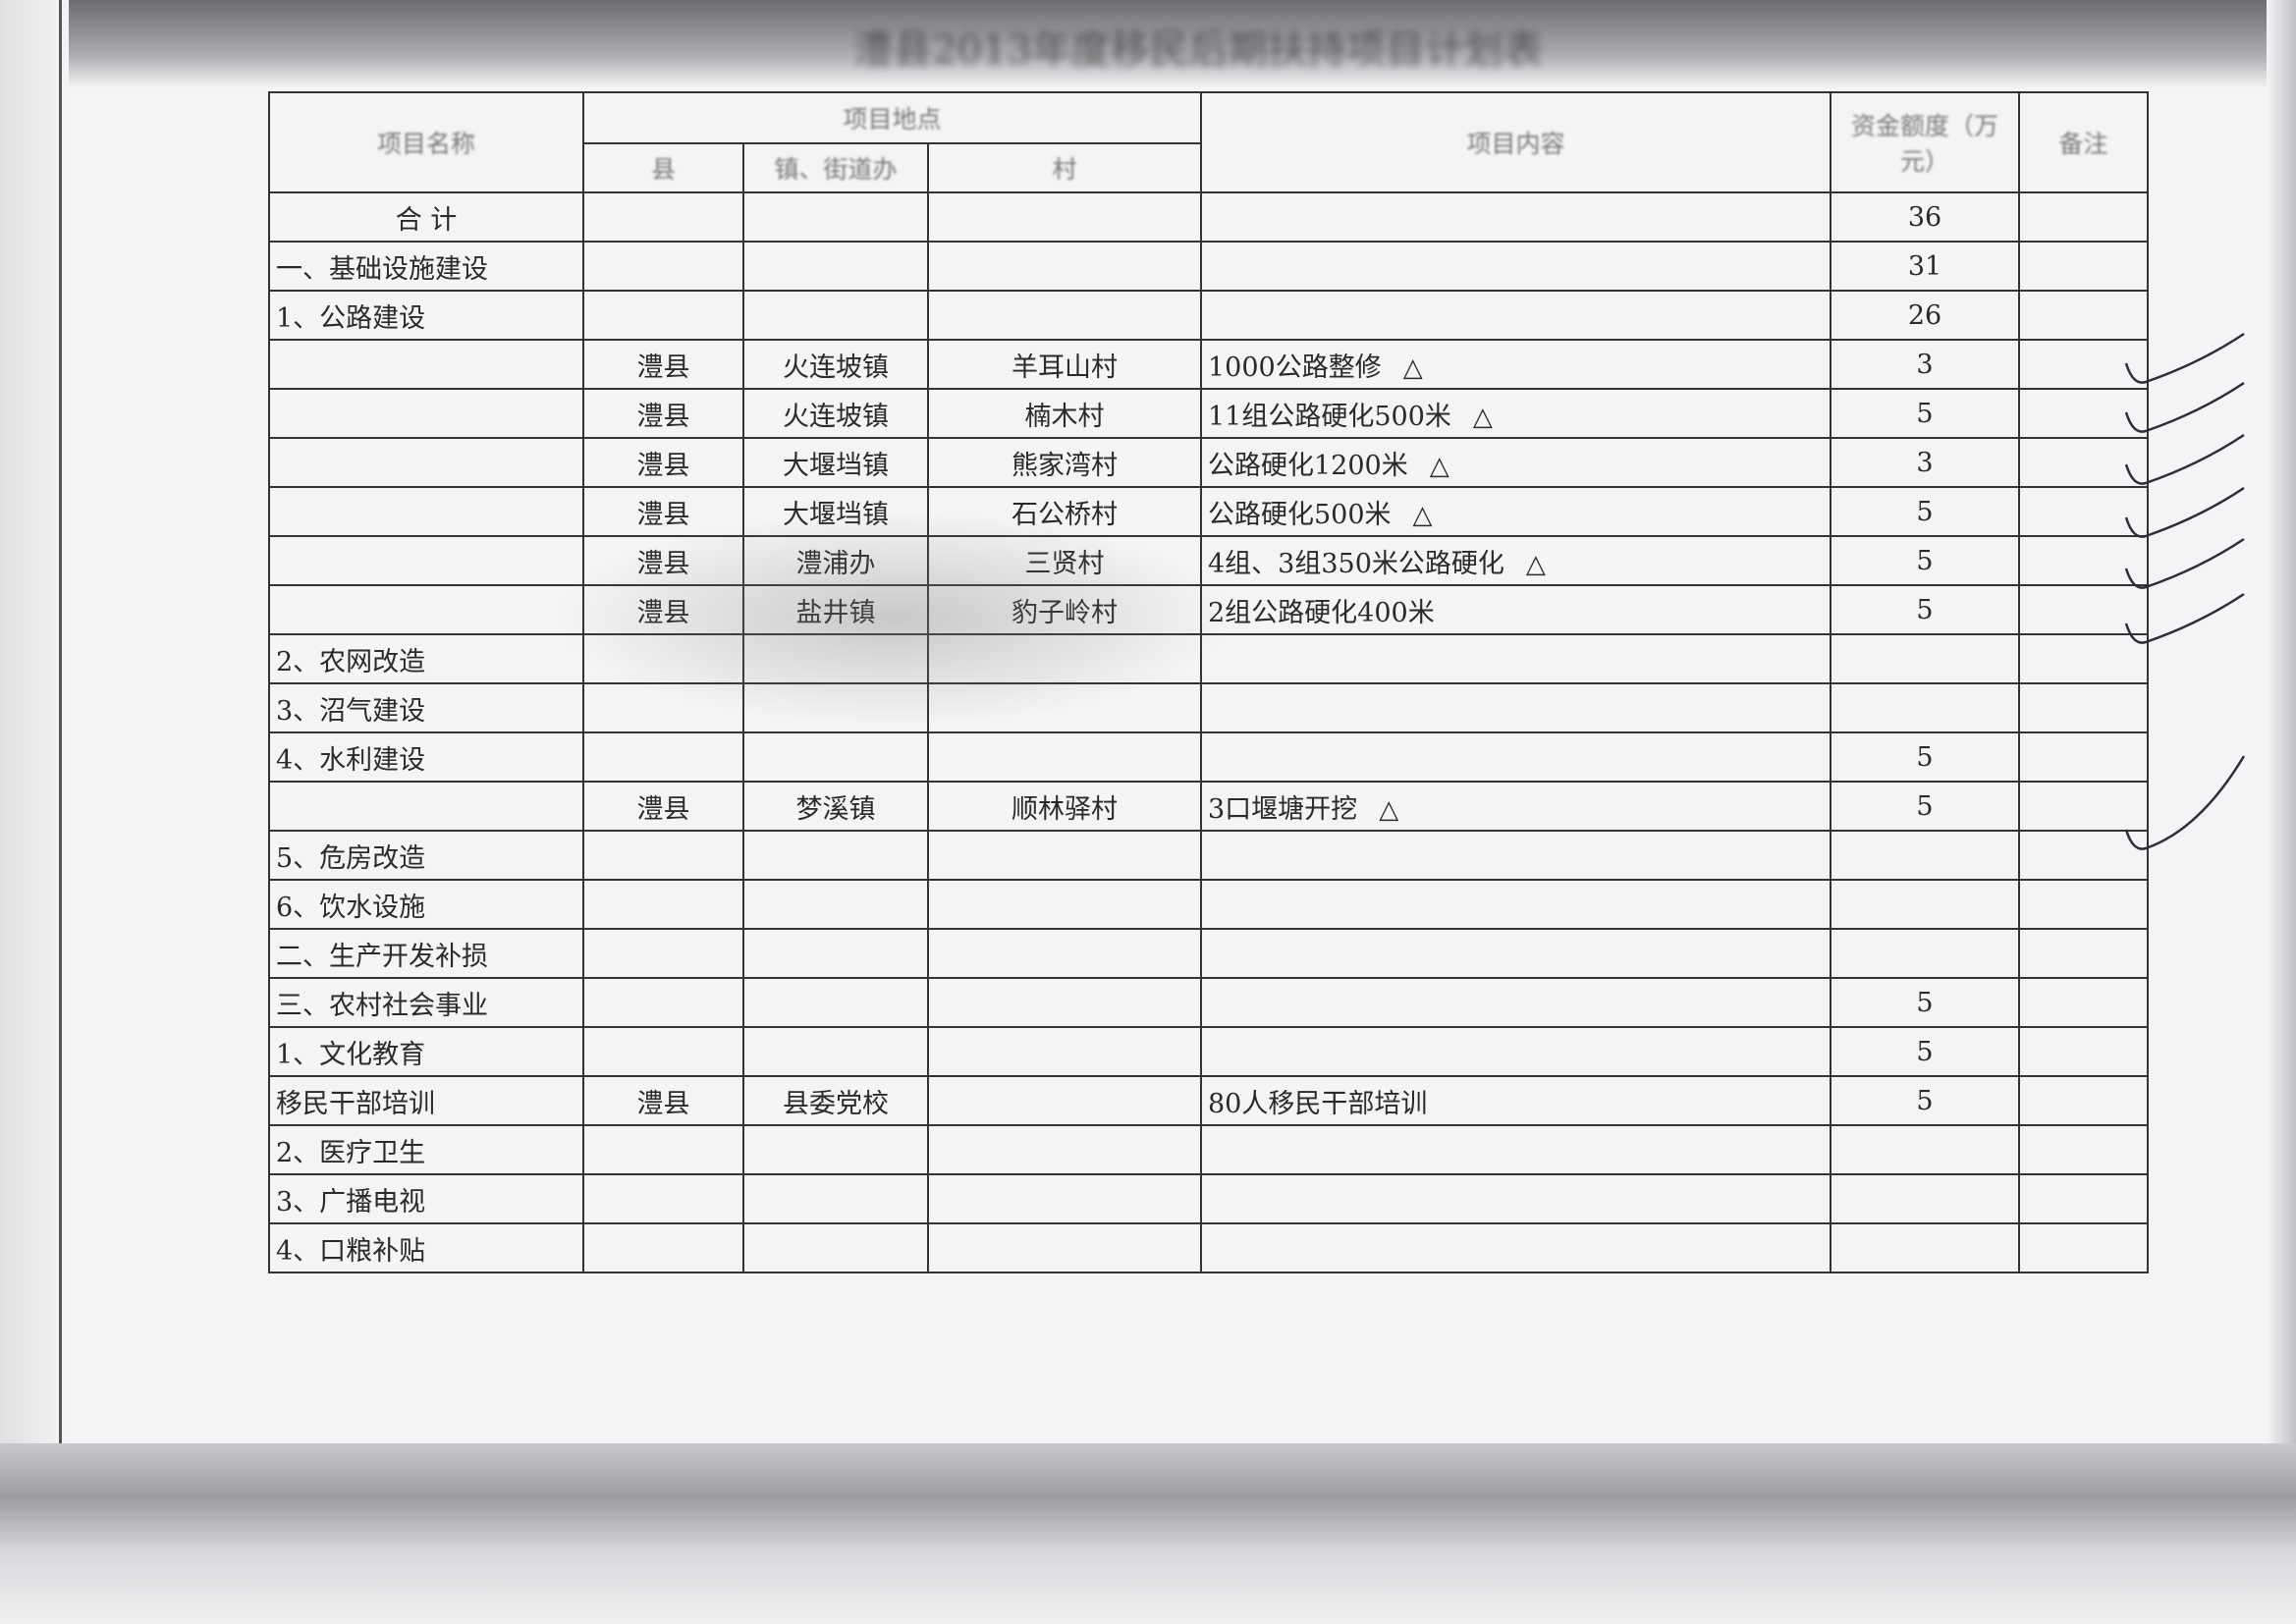 This screenshot has height=1624, width=2296. What do you see at coordinates (1064, 515) in the screenshot?
I see `village-text: 石公桥村` at bounding box center [1064, 515].